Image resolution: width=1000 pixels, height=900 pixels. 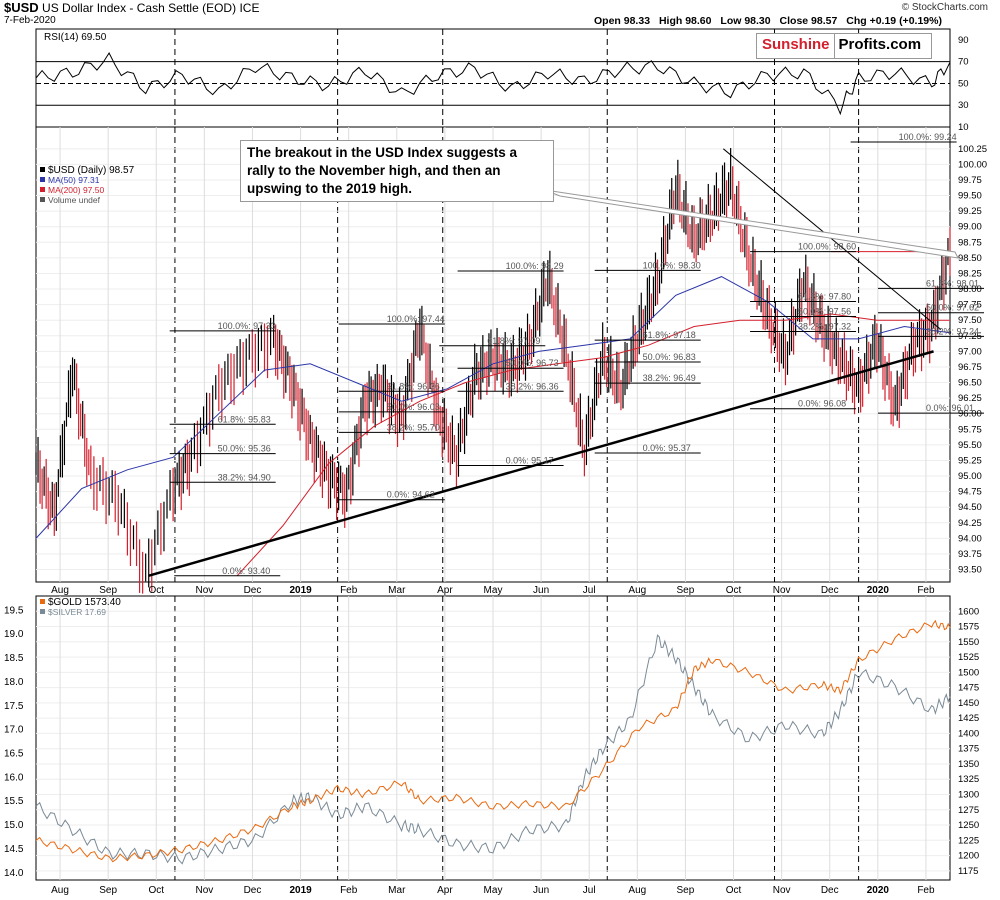 What do you see at coordinates (14, 801) in the screenshot?
I see `metals-left-tick: 15.5` at bounding box center [14, 801].